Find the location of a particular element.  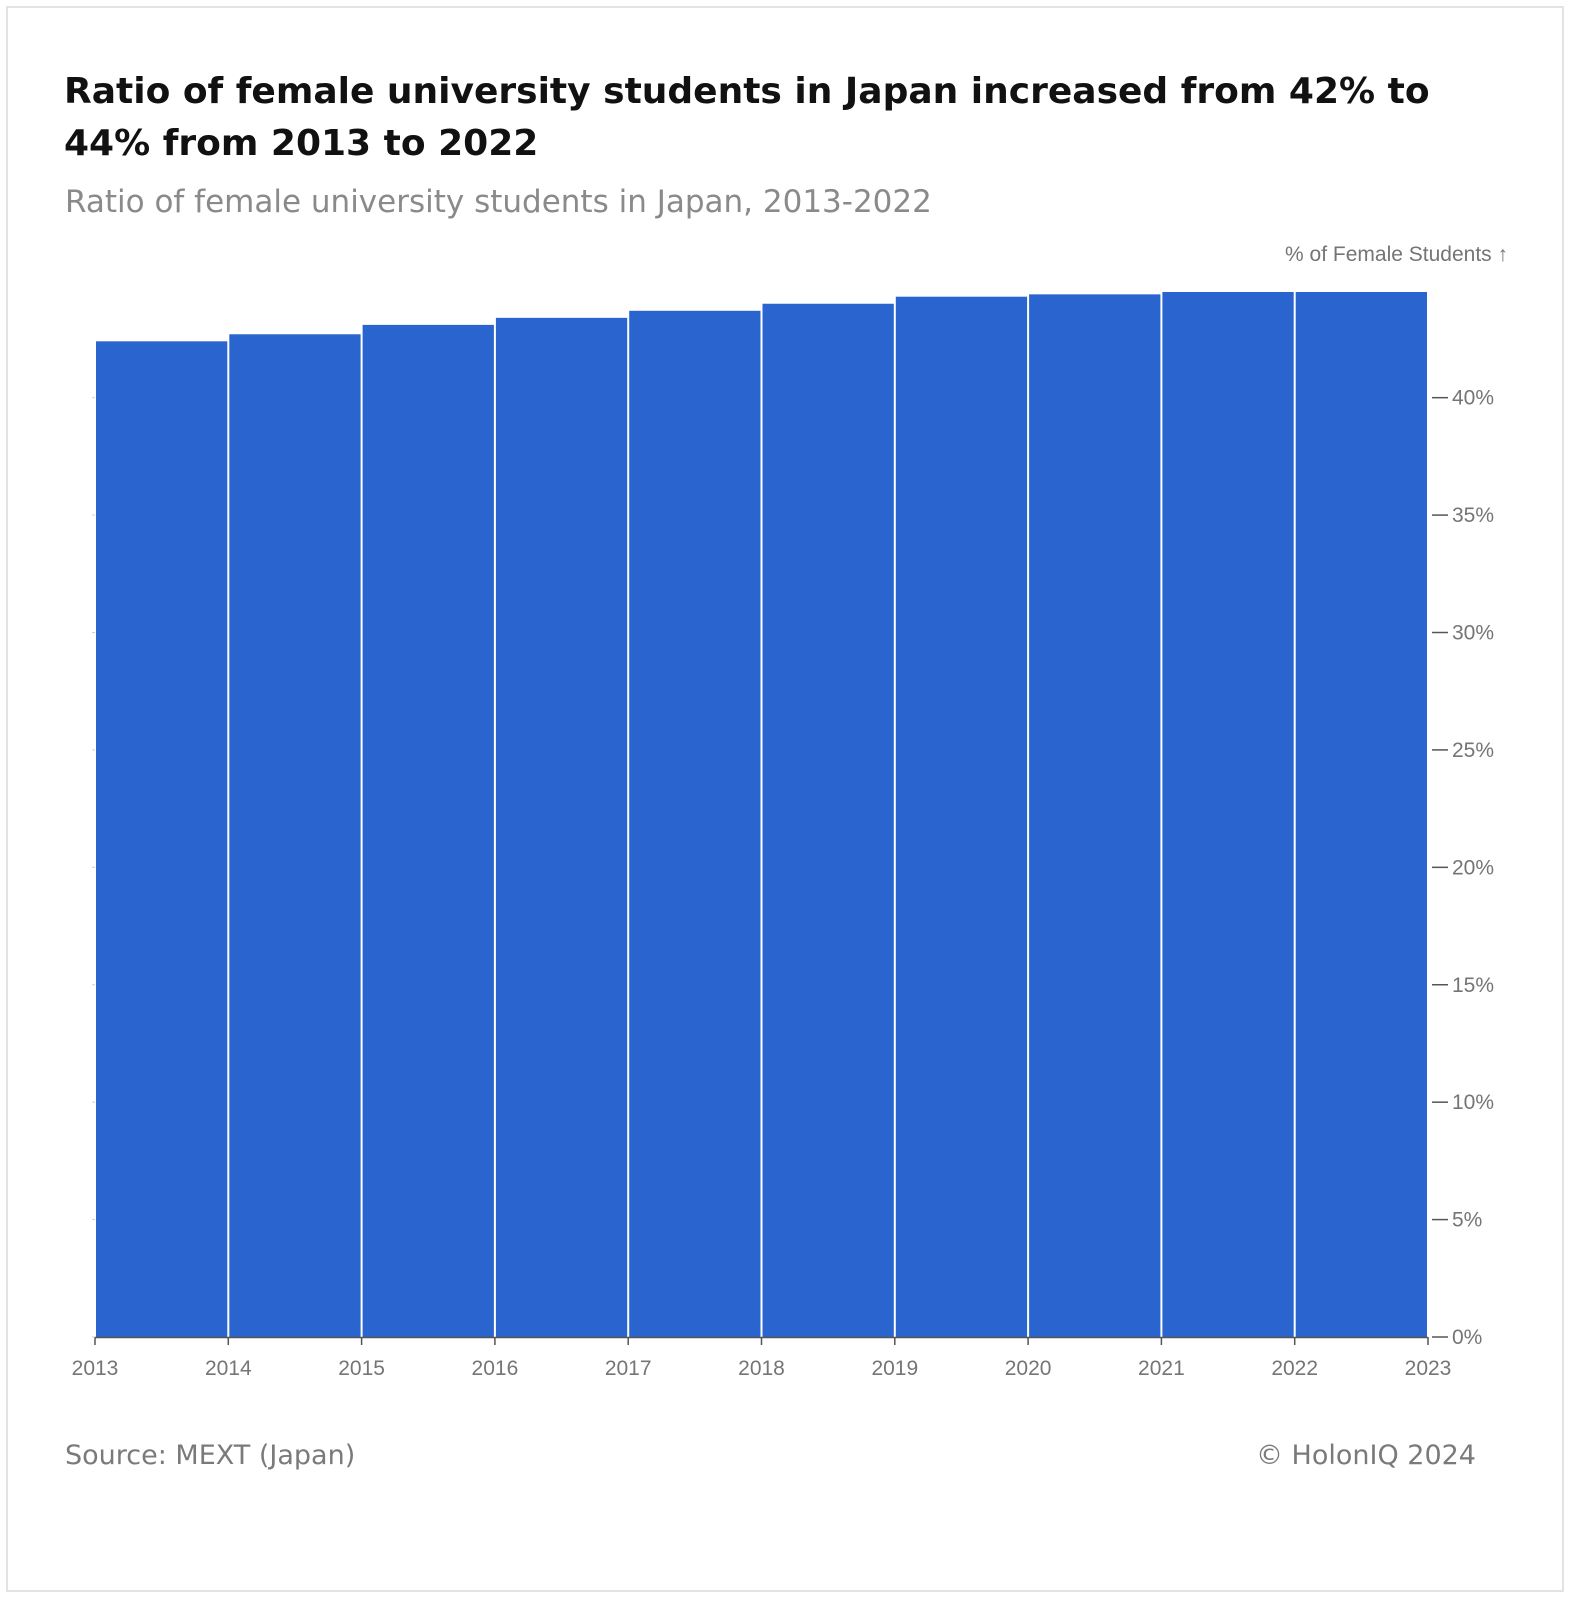

y-tick-label: 25% is located at coordinates (1473, 750).